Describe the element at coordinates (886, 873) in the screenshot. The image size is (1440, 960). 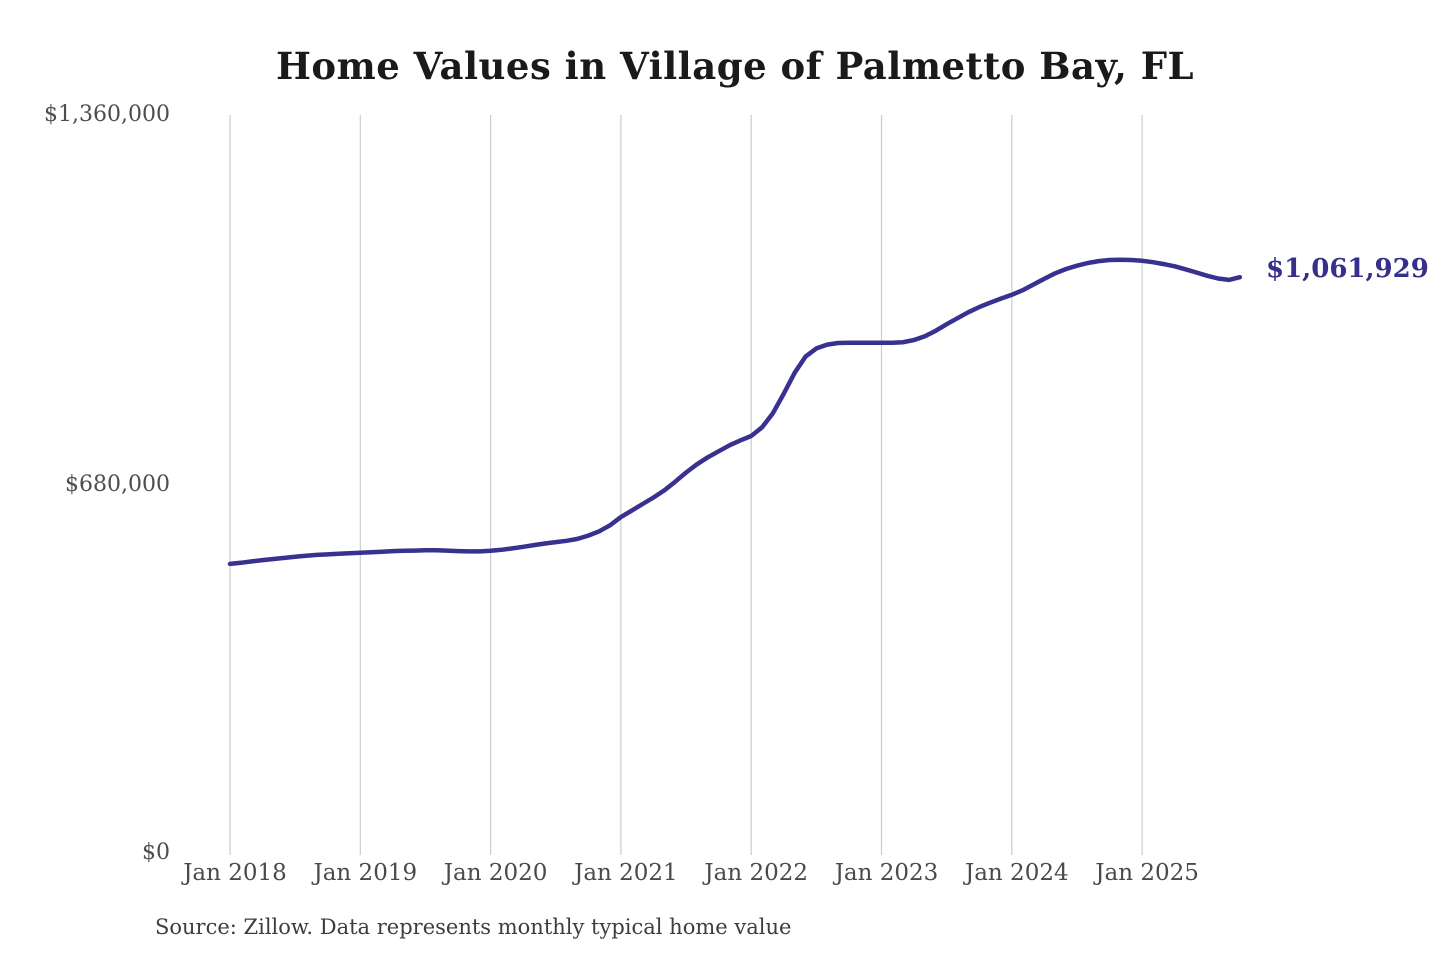
I see `x-axis-tick-jan-2023: Jan 2023` at that location.